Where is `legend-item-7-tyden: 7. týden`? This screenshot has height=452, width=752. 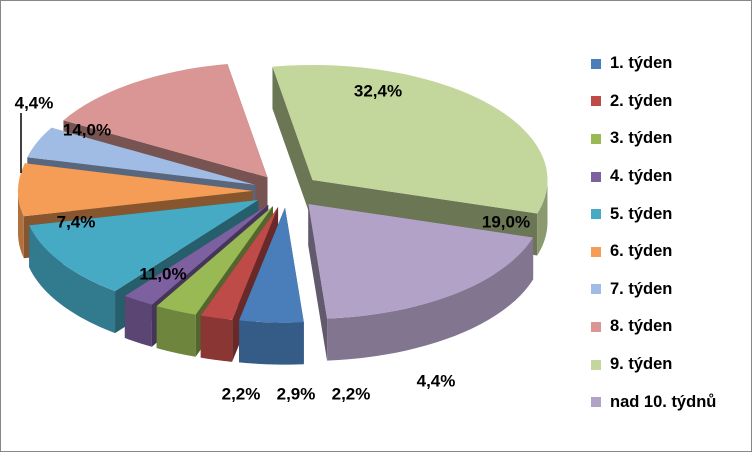
legend-item-7-tyden: 7. týden is located at coordinates (669, 290).